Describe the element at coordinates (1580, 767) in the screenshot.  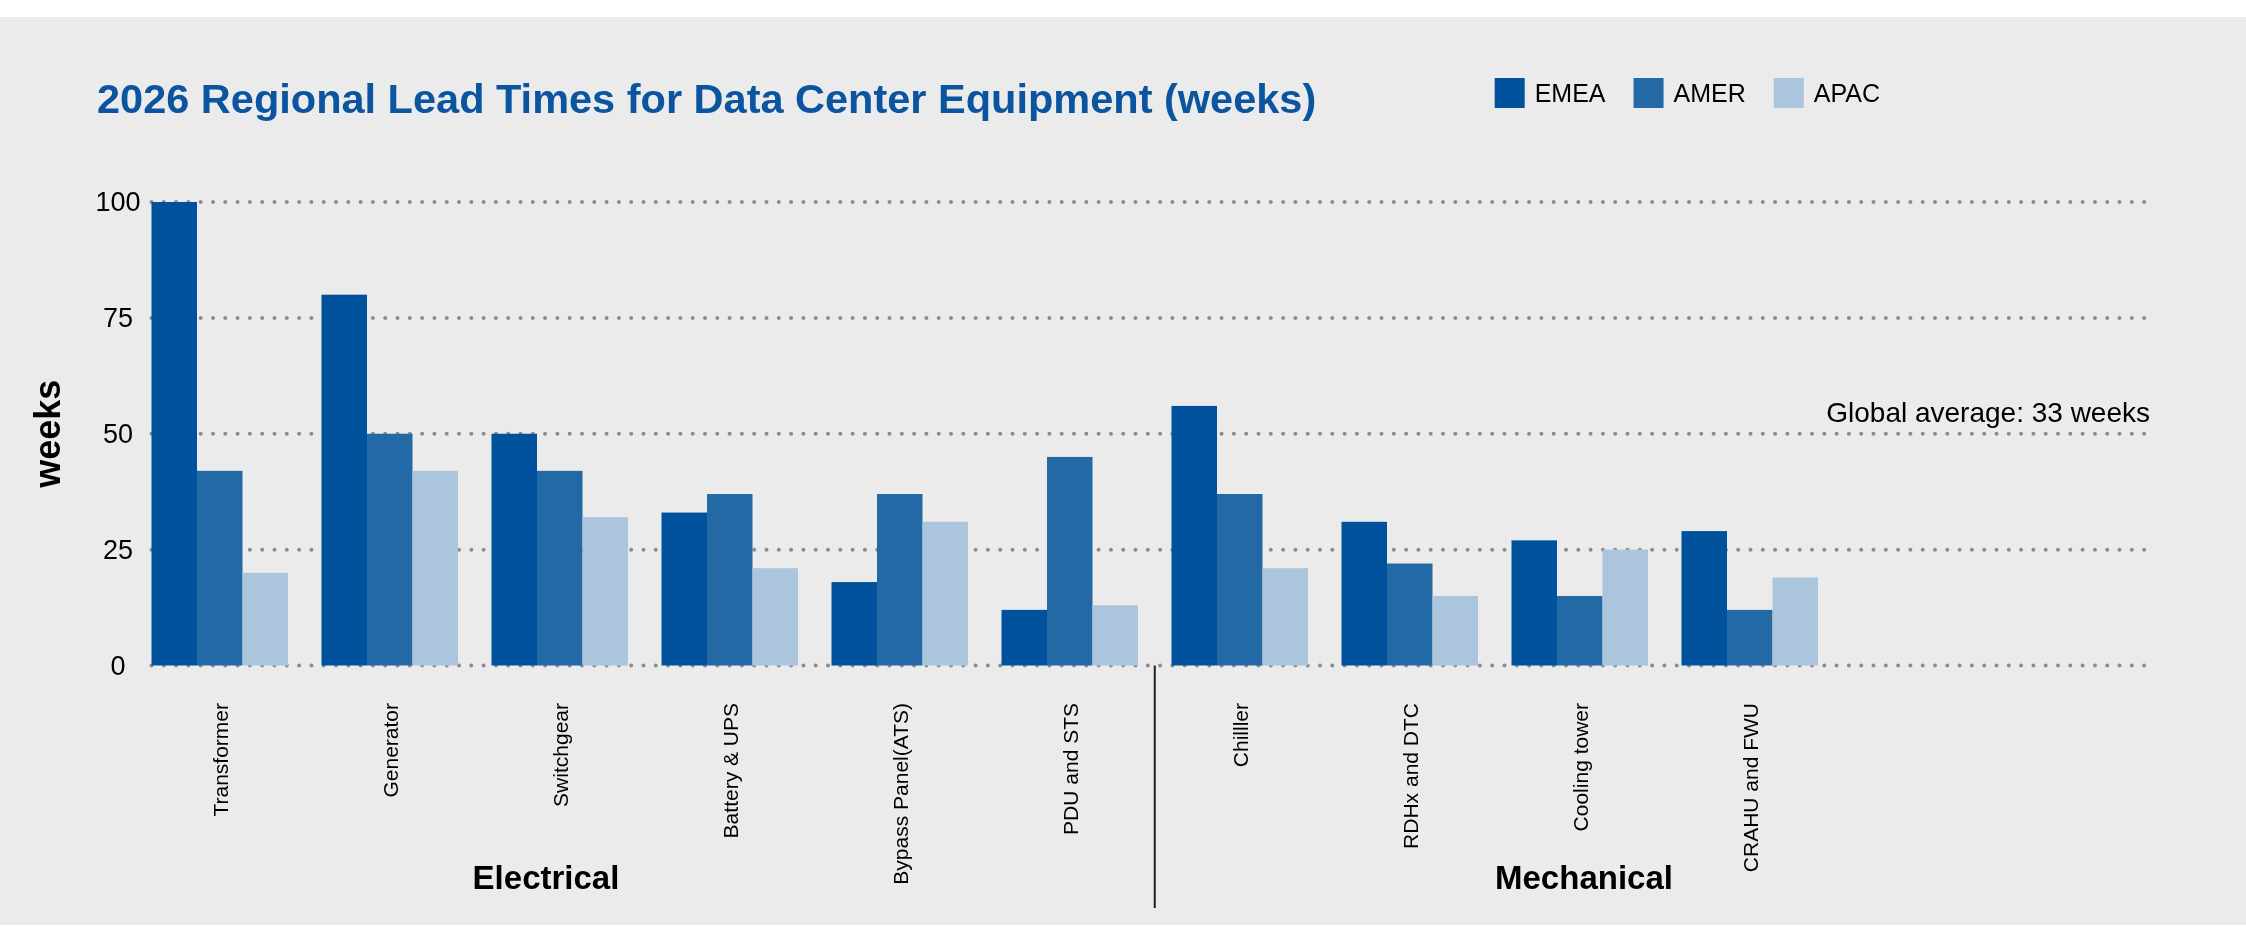
I see `x-tick-label: Cooling tower` at that location.